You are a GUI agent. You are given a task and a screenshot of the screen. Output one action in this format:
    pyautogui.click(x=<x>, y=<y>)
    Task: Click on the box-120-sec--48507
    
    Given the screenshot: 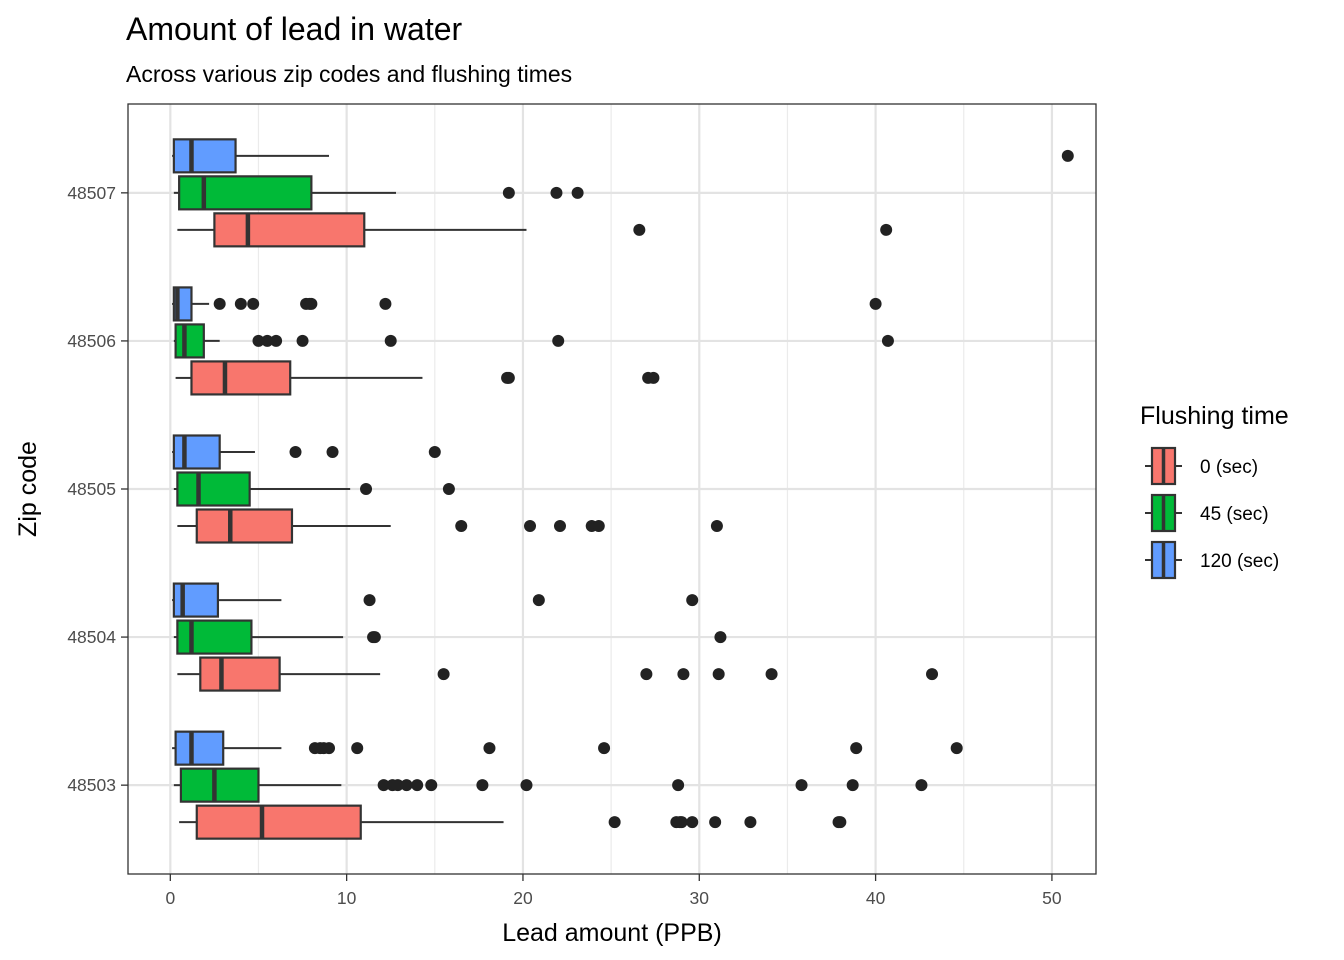 What is the action you would take?
    pyautogui.click(x=623, y=156)
    